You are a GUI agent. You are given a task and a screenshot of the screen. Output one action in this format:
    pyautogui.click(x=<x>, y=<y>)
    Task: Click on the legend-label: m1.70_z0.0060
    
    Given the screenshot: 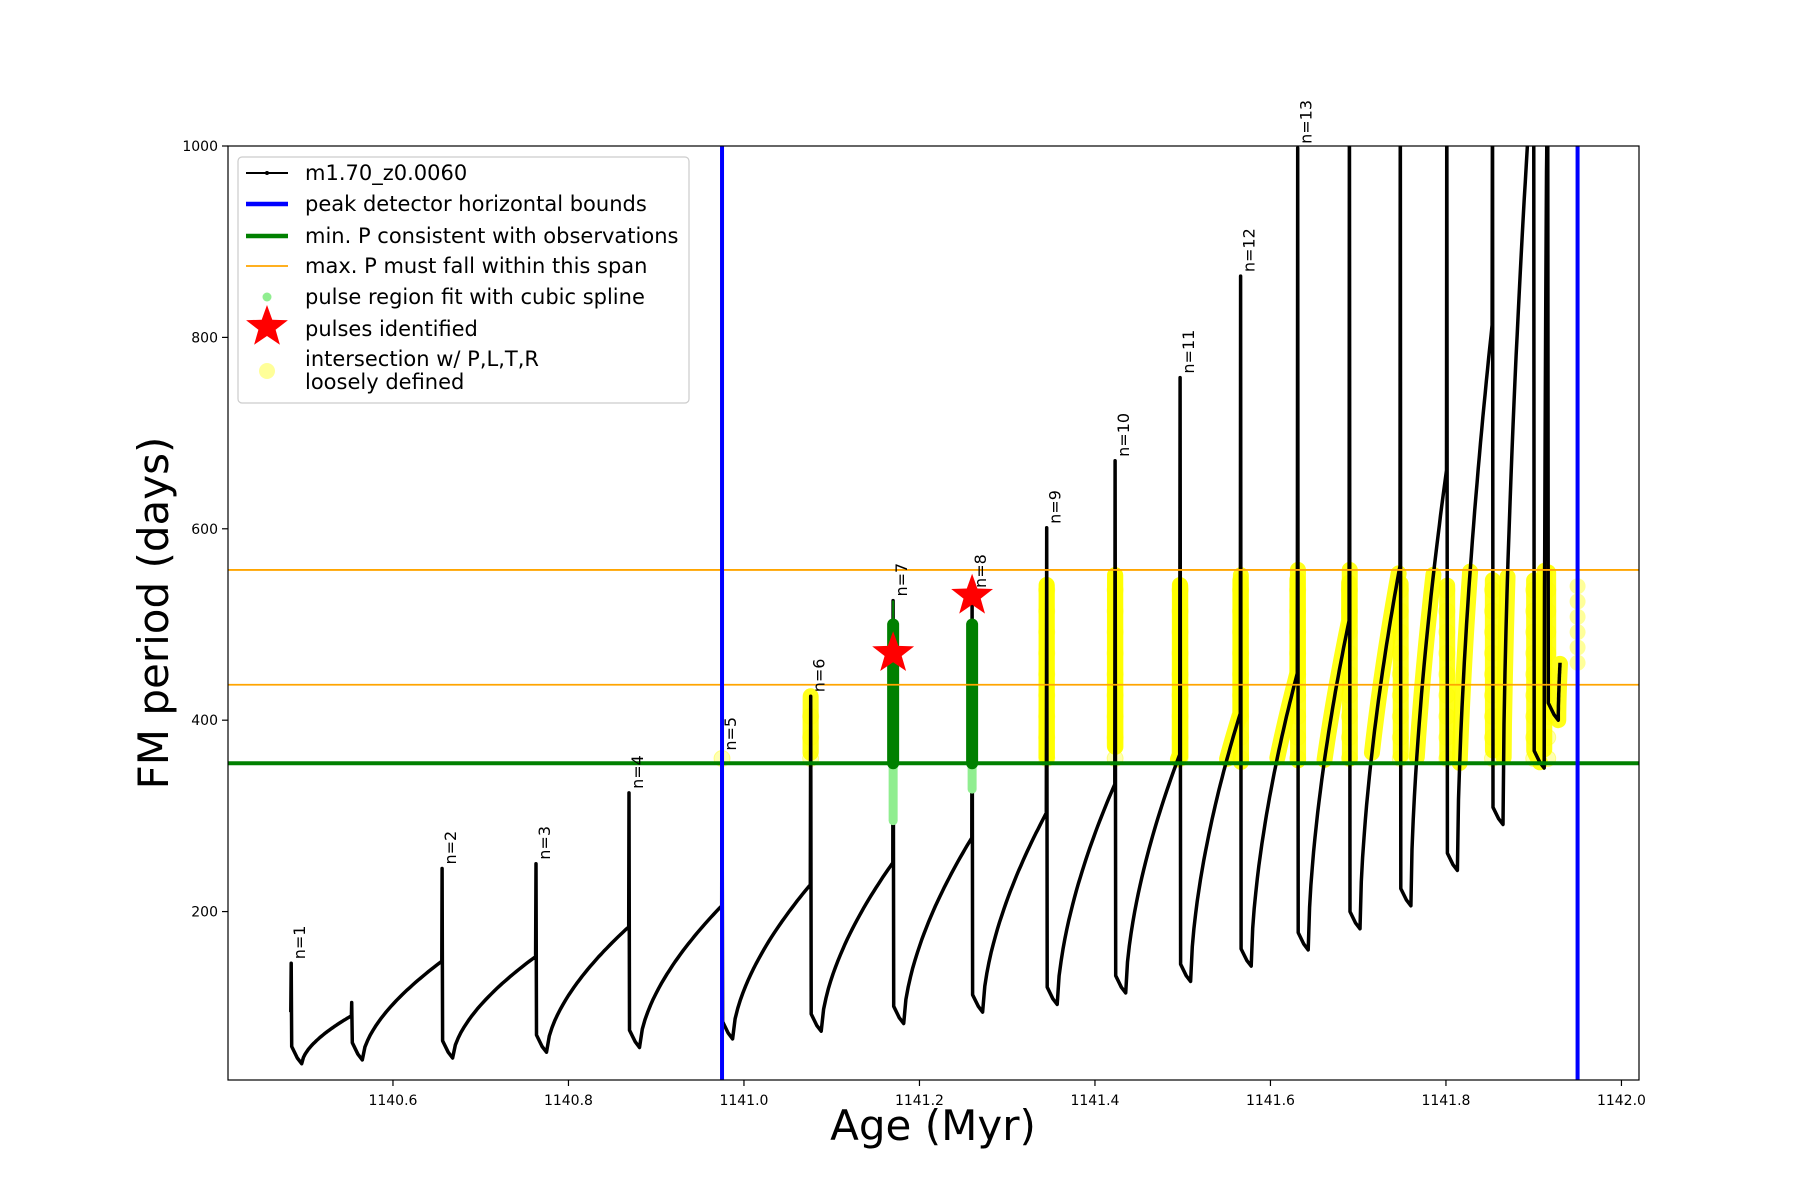 What is the action you would take?
    pyautogui.click(x=386, y=173)
    